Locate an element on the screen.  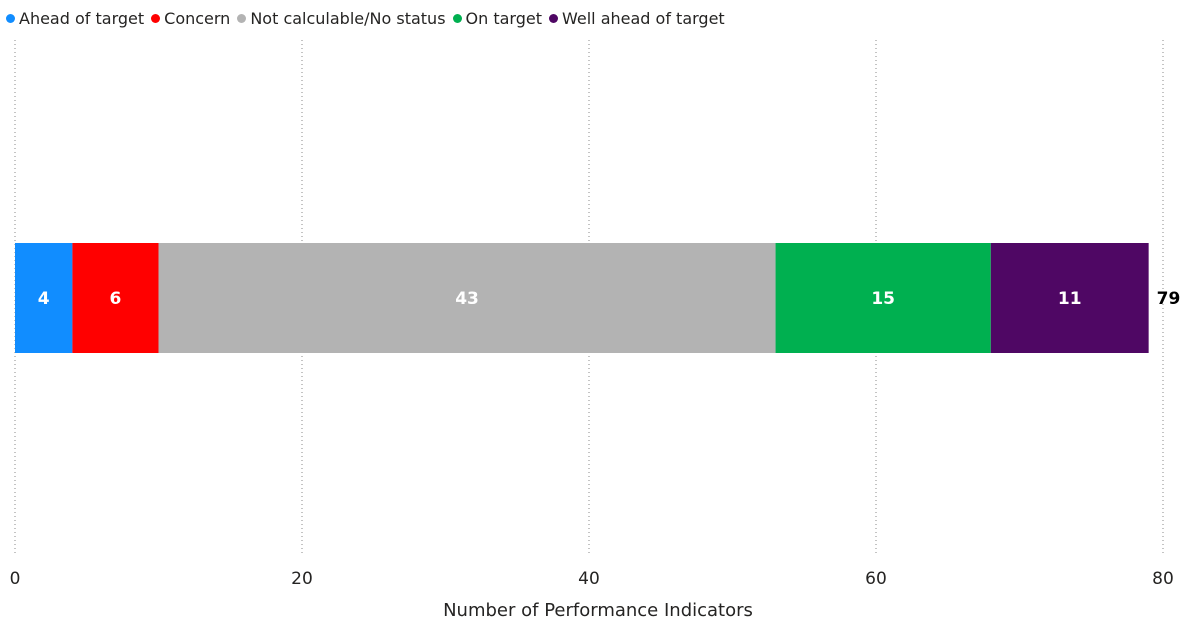
legend-label: Well ahead of target is located at coordinates (643, 18).